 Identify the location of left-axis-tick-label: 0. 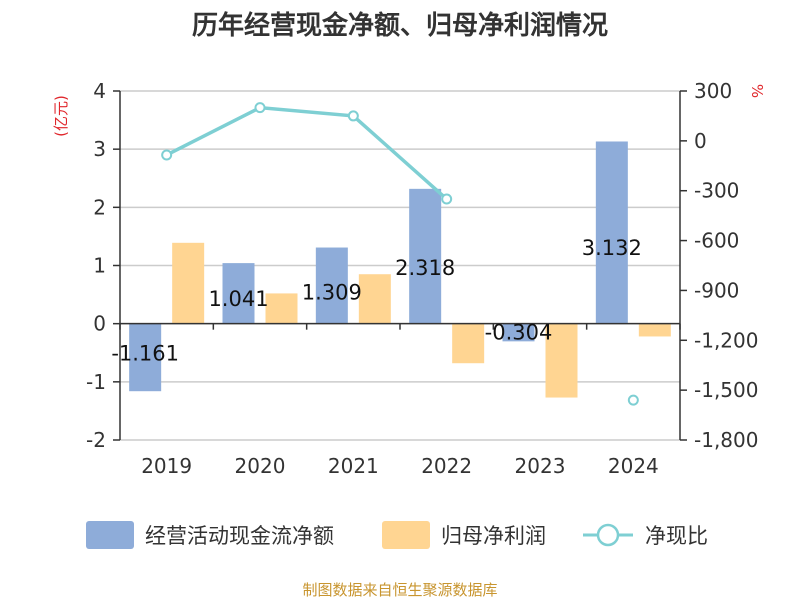
(99, 324).